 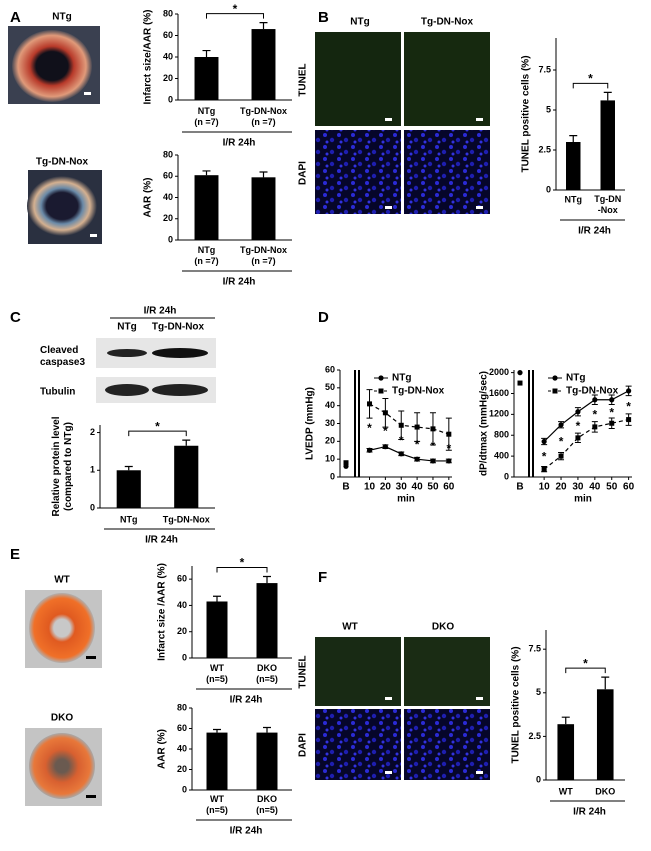 What do you see at coordinates (182, 769) in the screenshot?
I see `y-tick-label: 20` at bounding box center [182, 769].